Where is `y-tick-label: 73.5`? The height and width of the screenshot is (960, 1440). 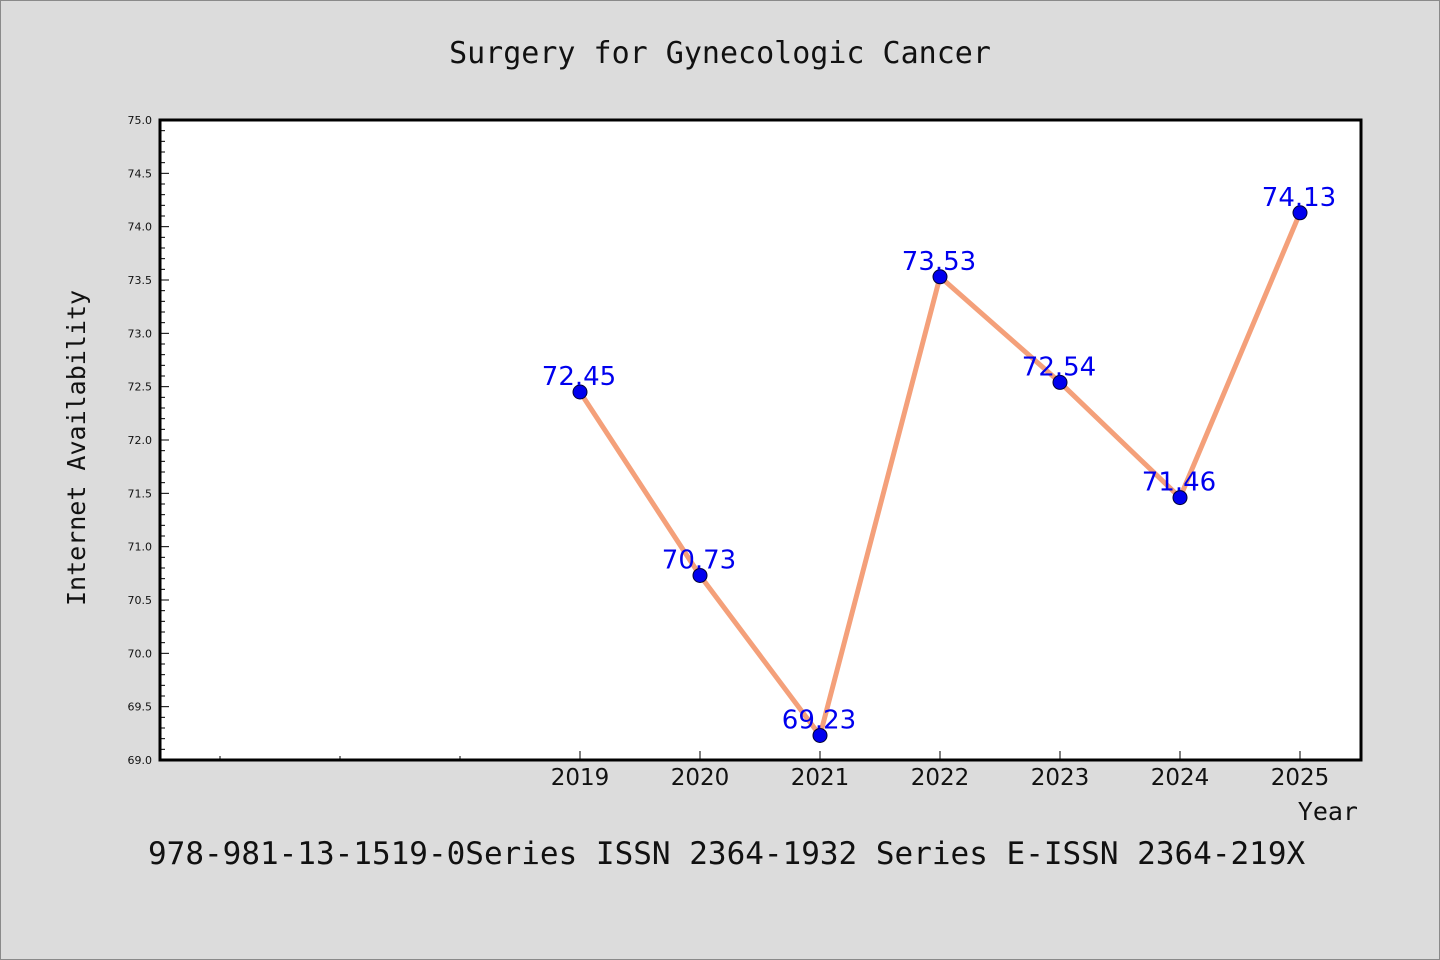 y-tick-label: 73.5 is located at coordinates (140, 280).